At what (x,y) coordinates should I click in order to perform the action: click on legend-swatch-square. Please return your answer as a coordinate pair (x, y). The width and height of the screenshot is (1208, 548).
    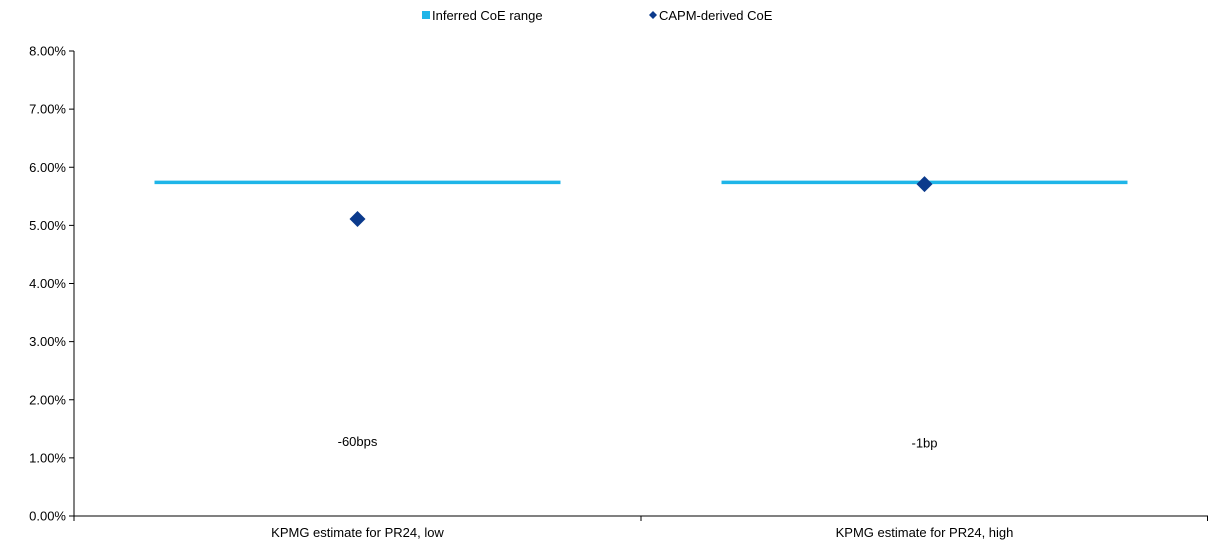
    Looking at the image, I should click on (426, 15).